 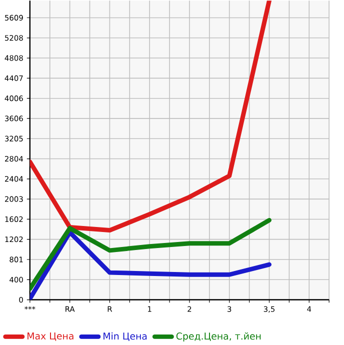 What do you see at coordinates (218, 337) in the screenshot?
I see `legend-label: Сред.Цена, т.йен` at bounding box center [218, 337].